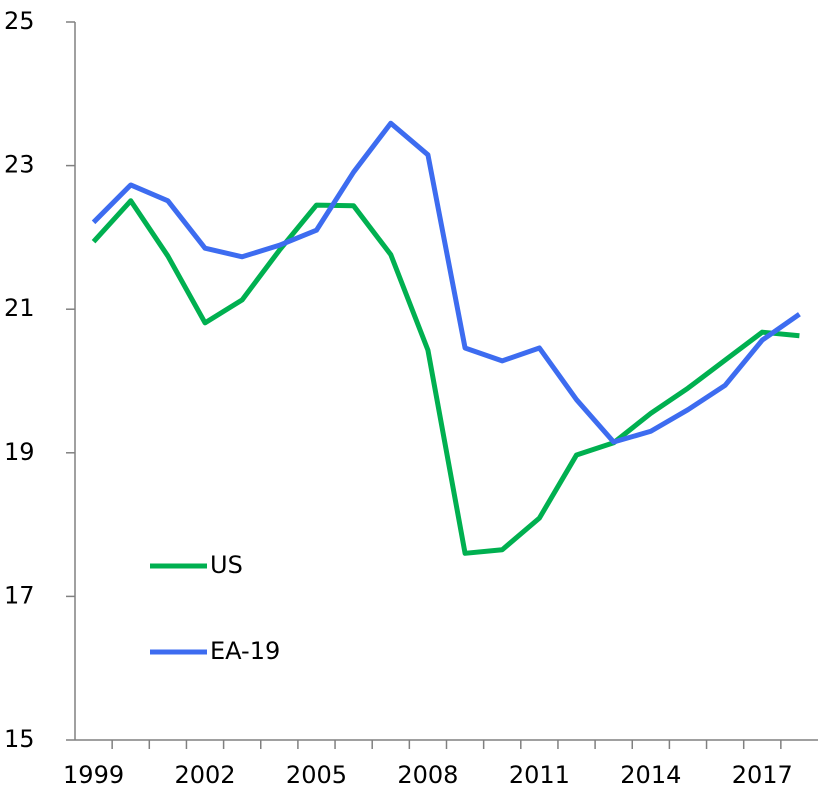  I want to click on y-tick-label: 23, so click(19, 165).